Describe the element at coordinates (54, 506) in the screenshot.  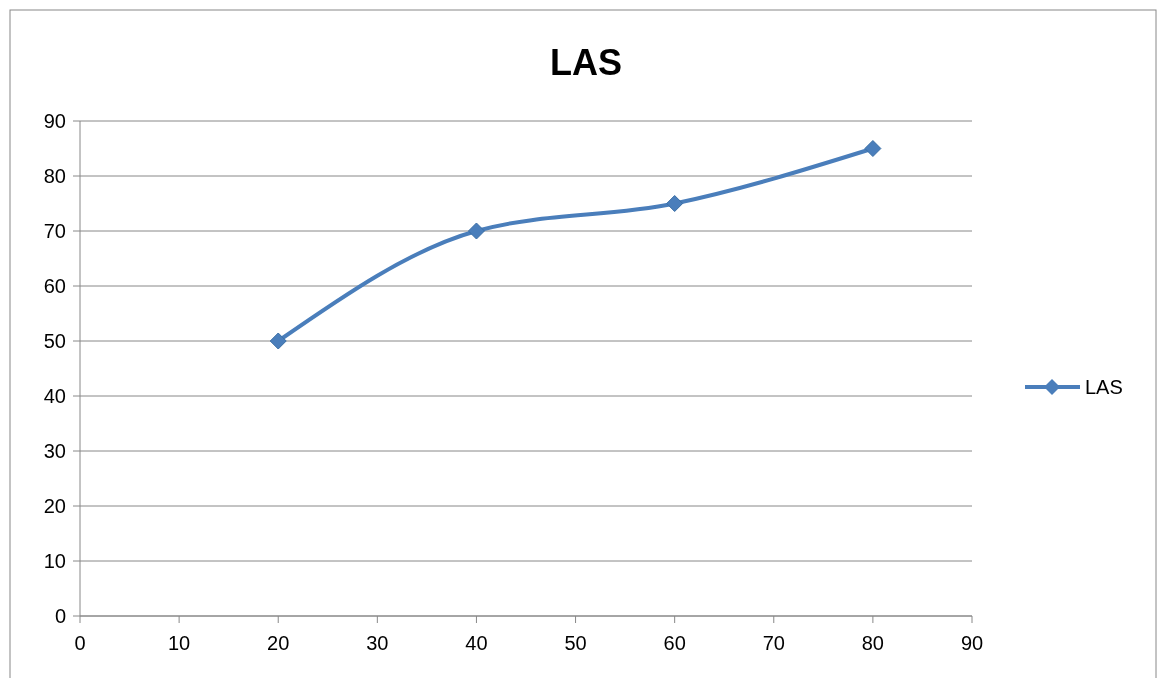
I see `y-tick-label: 20` at that location.